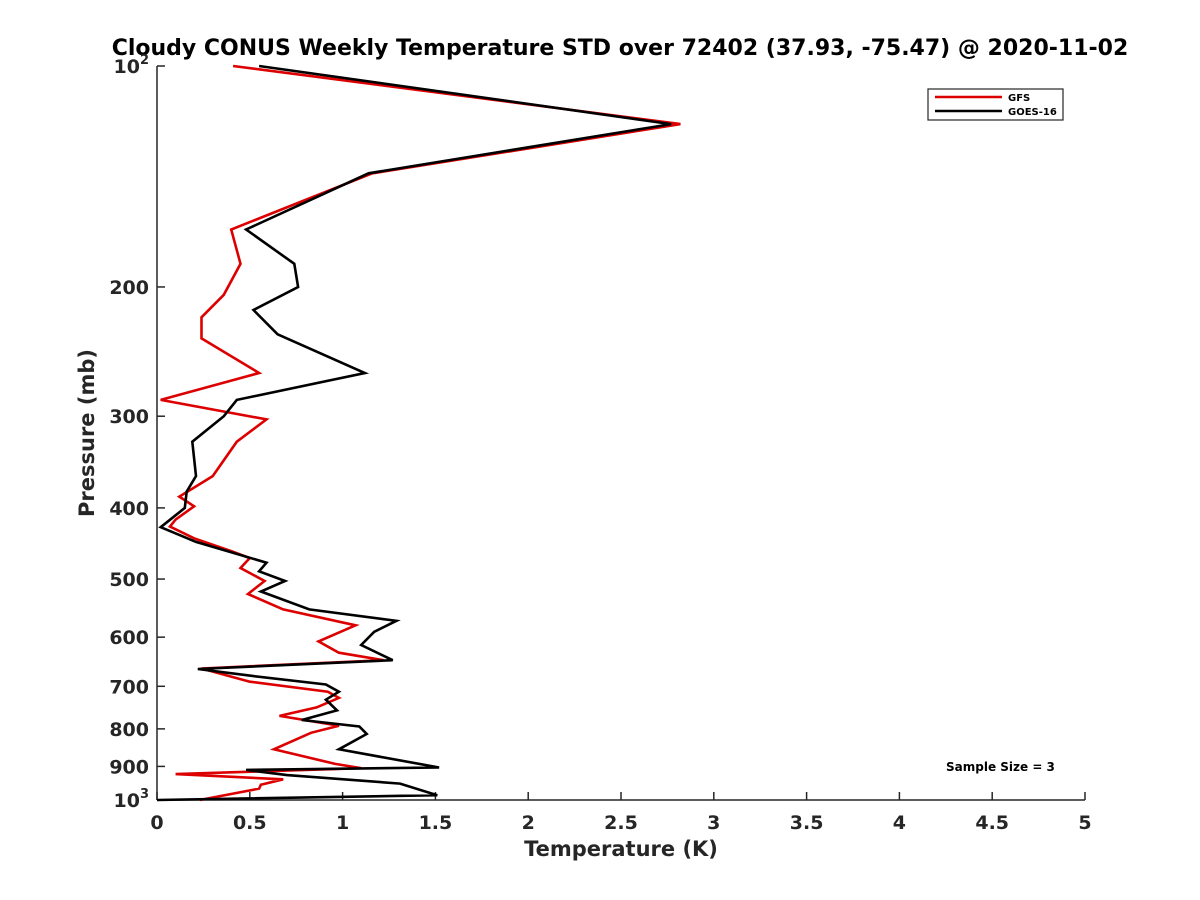 The height and width of the screenshot is (900, 1200). What do you see at coordinates (129, 767) in the screenshot?
I see `y-tick-label: 900` at bounding box center [129, 767].